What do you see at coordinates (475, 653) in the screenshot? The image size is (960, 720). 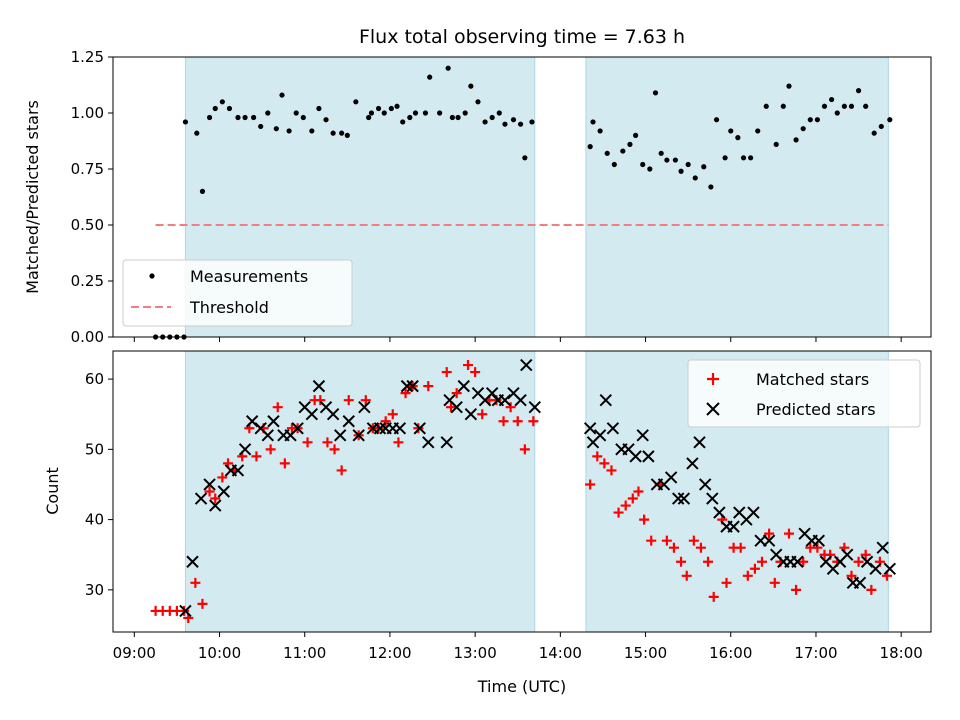 I see `x-tick-label: 13:00` at bounding box center [475, 653].